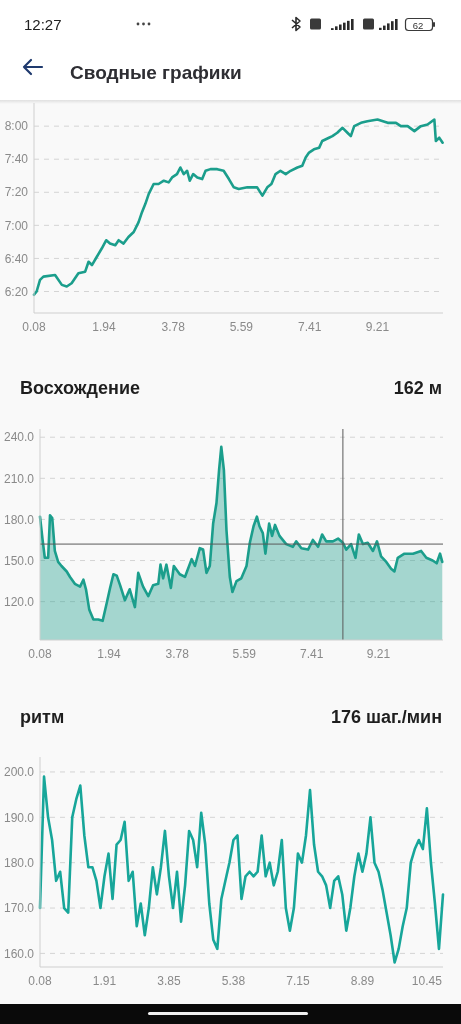 The height and width of the screenshot is (1024, 461). Describe the element at coordinates (19, 560) in the screenshot. I see `y-tick-label: 150.0` at that location.